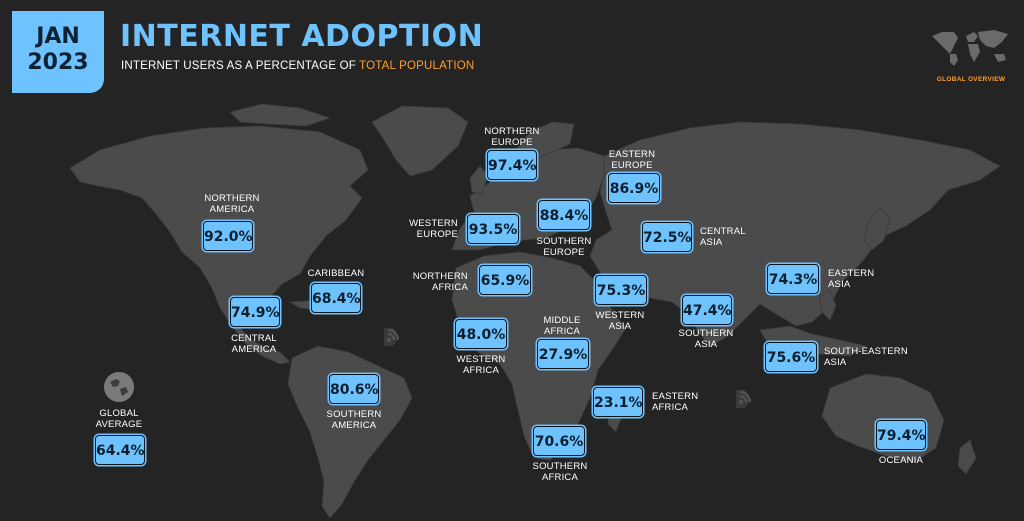  Describe the element at coordinates (119, 413) in the screenshot. I see `label-line: GLOBAL` at that location.